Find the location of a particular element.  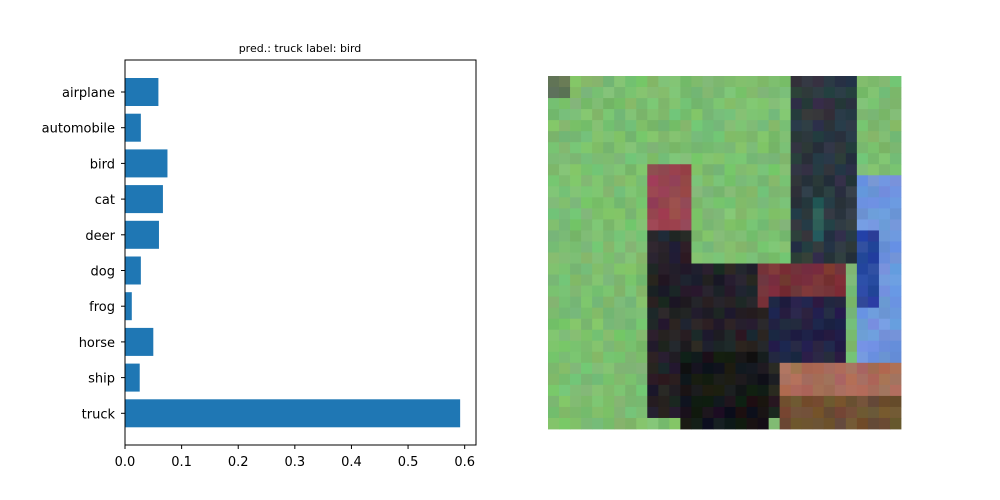

x-axis-ticks: 0.0 0.1 0.2 0.3 0.4 0.5 0.6 is located at coordinates (295, 457).